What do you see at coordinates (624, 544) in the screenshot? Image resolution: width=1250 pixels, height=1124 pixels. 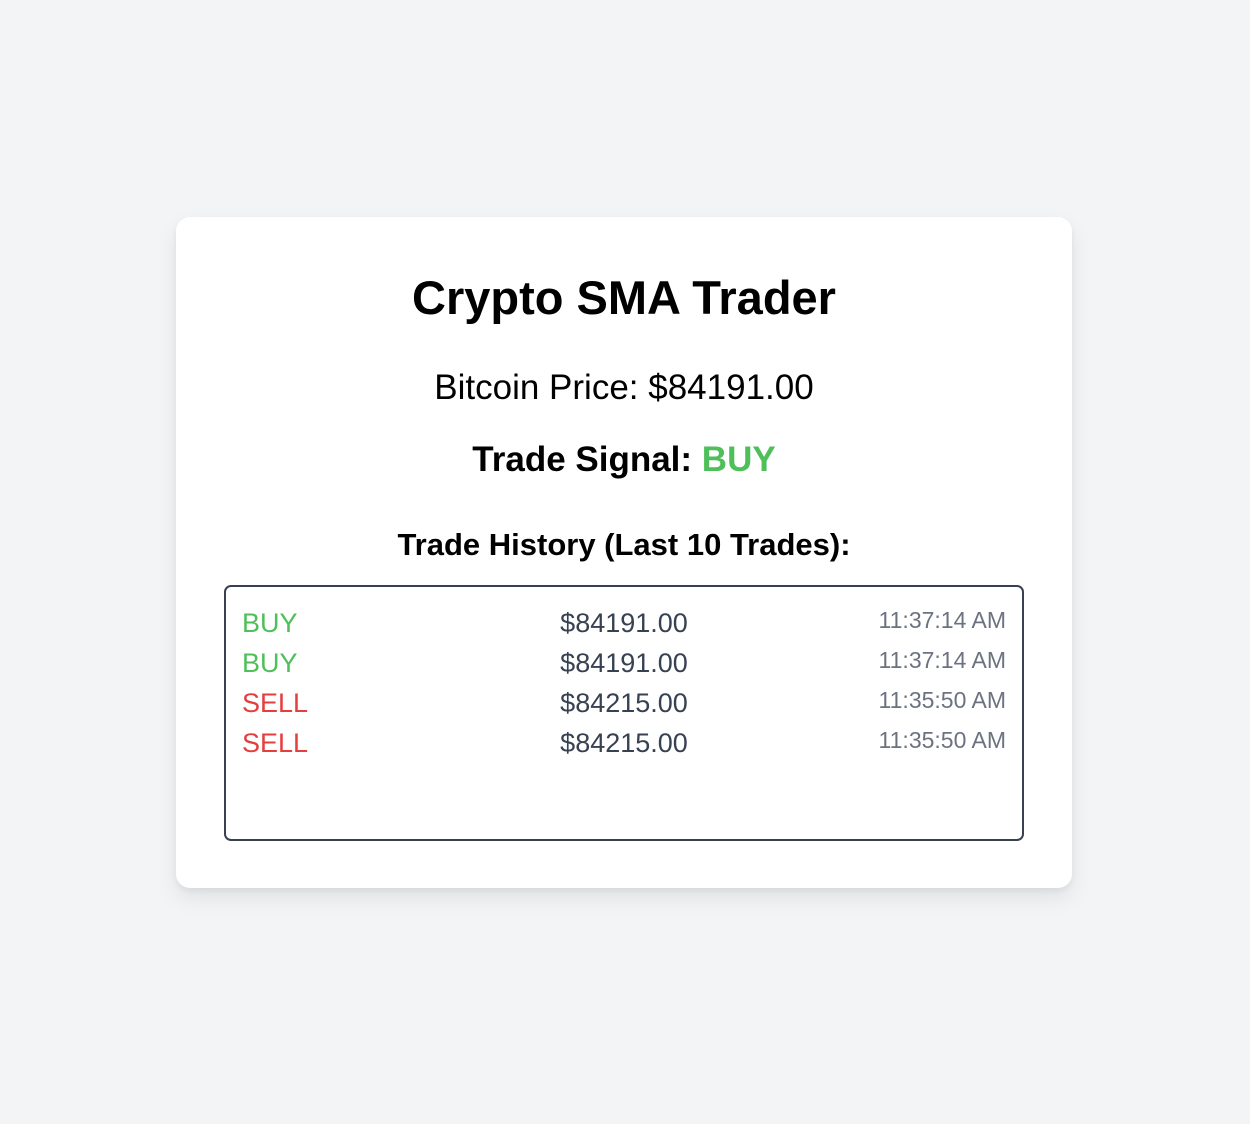 I see `trade-history-title: Trade History (Last 10 Trades):` at bounding box center [624, 544].